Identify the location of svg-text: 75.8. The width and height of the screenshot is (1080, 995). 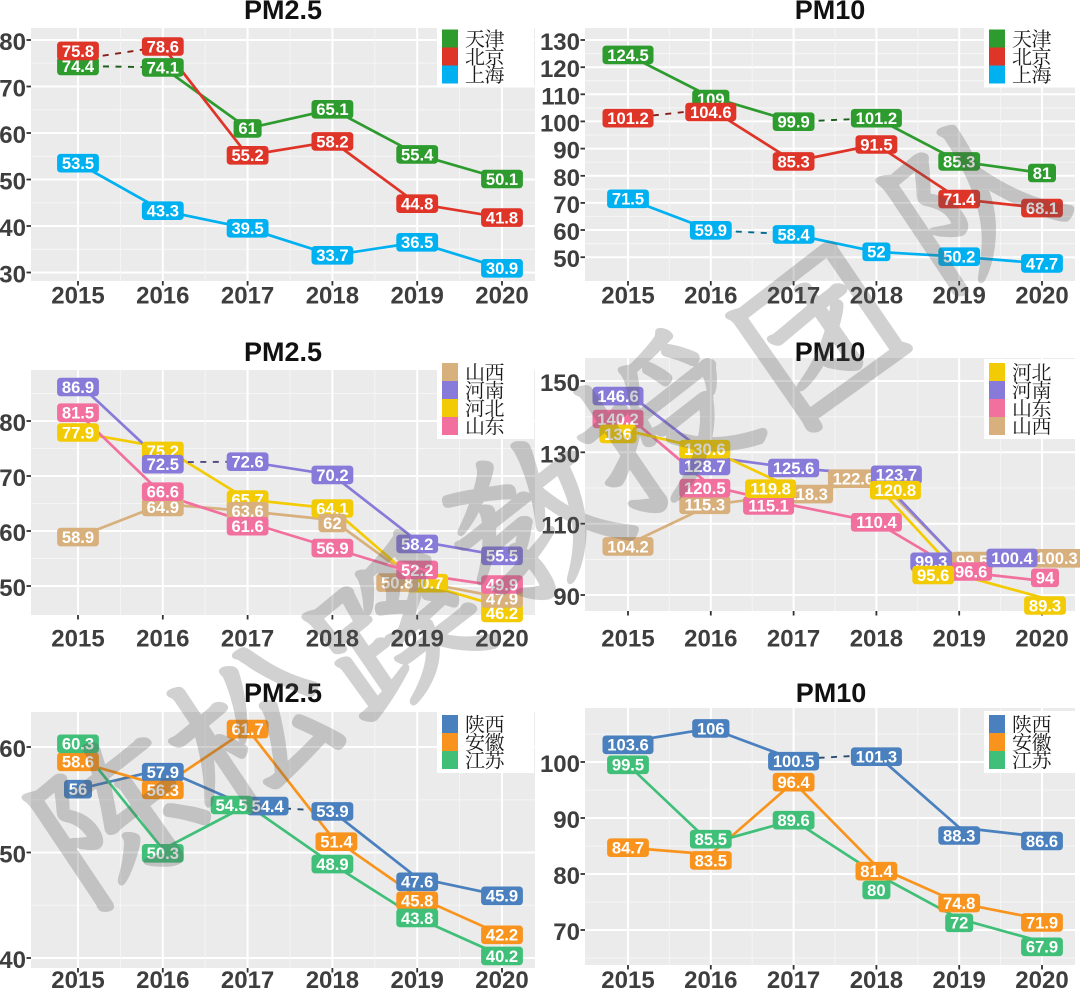
(78, 51).